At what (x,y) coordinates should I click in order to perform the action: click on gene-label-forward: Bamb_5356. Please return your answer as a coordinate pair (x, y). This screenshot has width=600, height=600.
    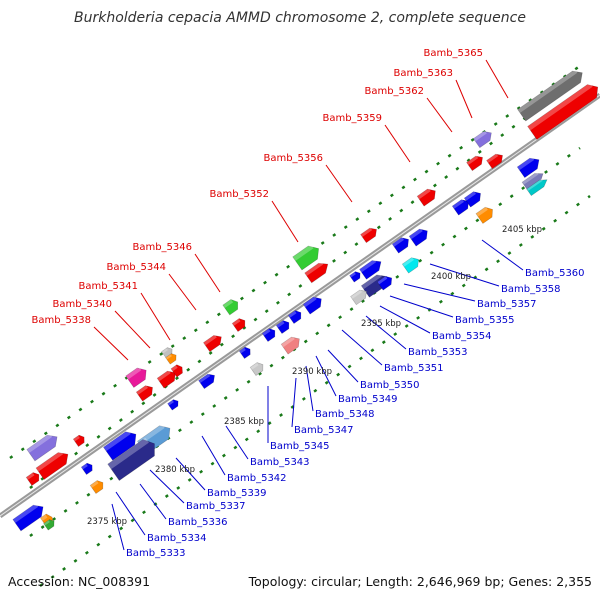
    Looking at the image, I should click on (293, 158).